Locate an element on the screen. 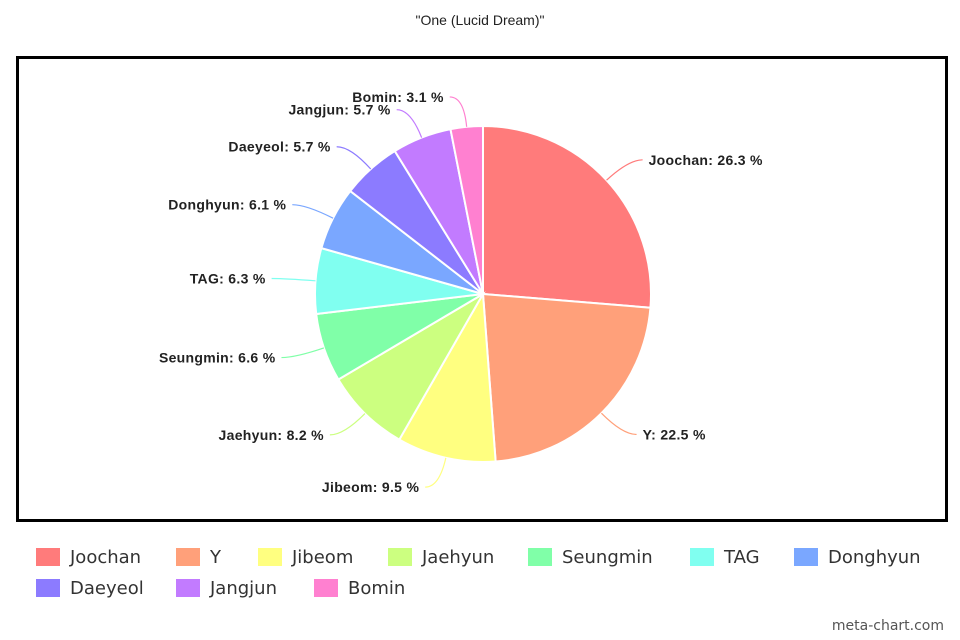 This screenshot has width=960, height=640. legend-item-joochan: Joochan is located at coordinates (88, 557).